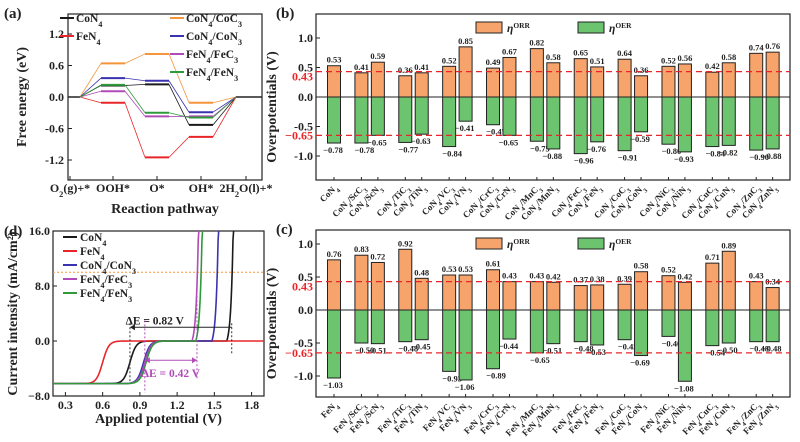  What do you see at coordinates (65, 405) in the screenshot?
I see `x-tick-label: 0.3` at bounding box center [65, 405].